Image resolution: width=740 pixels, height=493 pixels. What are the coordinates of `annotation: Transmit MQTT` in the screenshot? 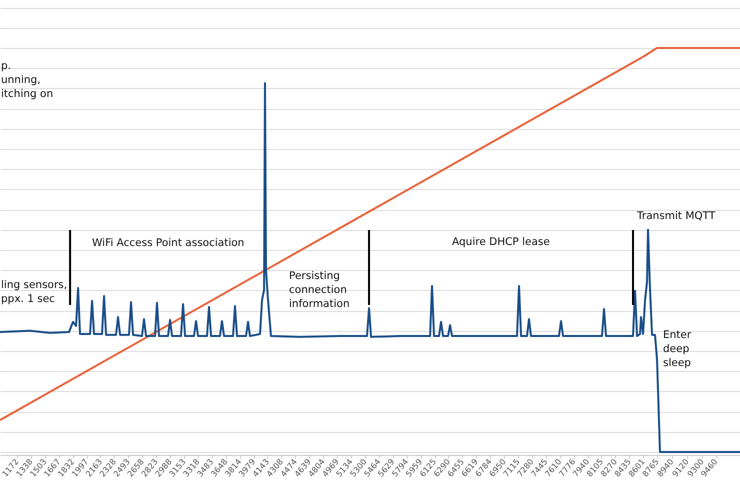 It's located at (676, 216).